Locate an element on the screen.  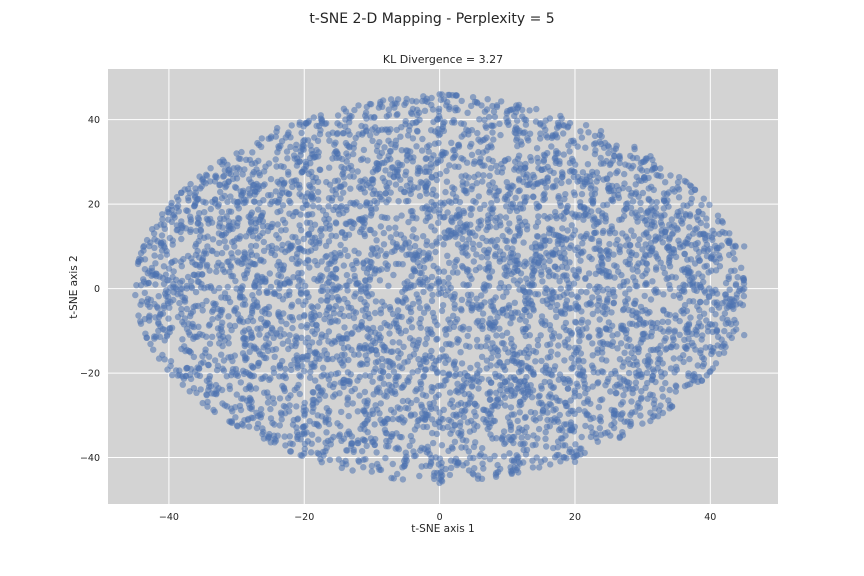
chart-title: t-SNE 2-D Mapping - Perplexity = 5 is located at coordinates (431, 19).